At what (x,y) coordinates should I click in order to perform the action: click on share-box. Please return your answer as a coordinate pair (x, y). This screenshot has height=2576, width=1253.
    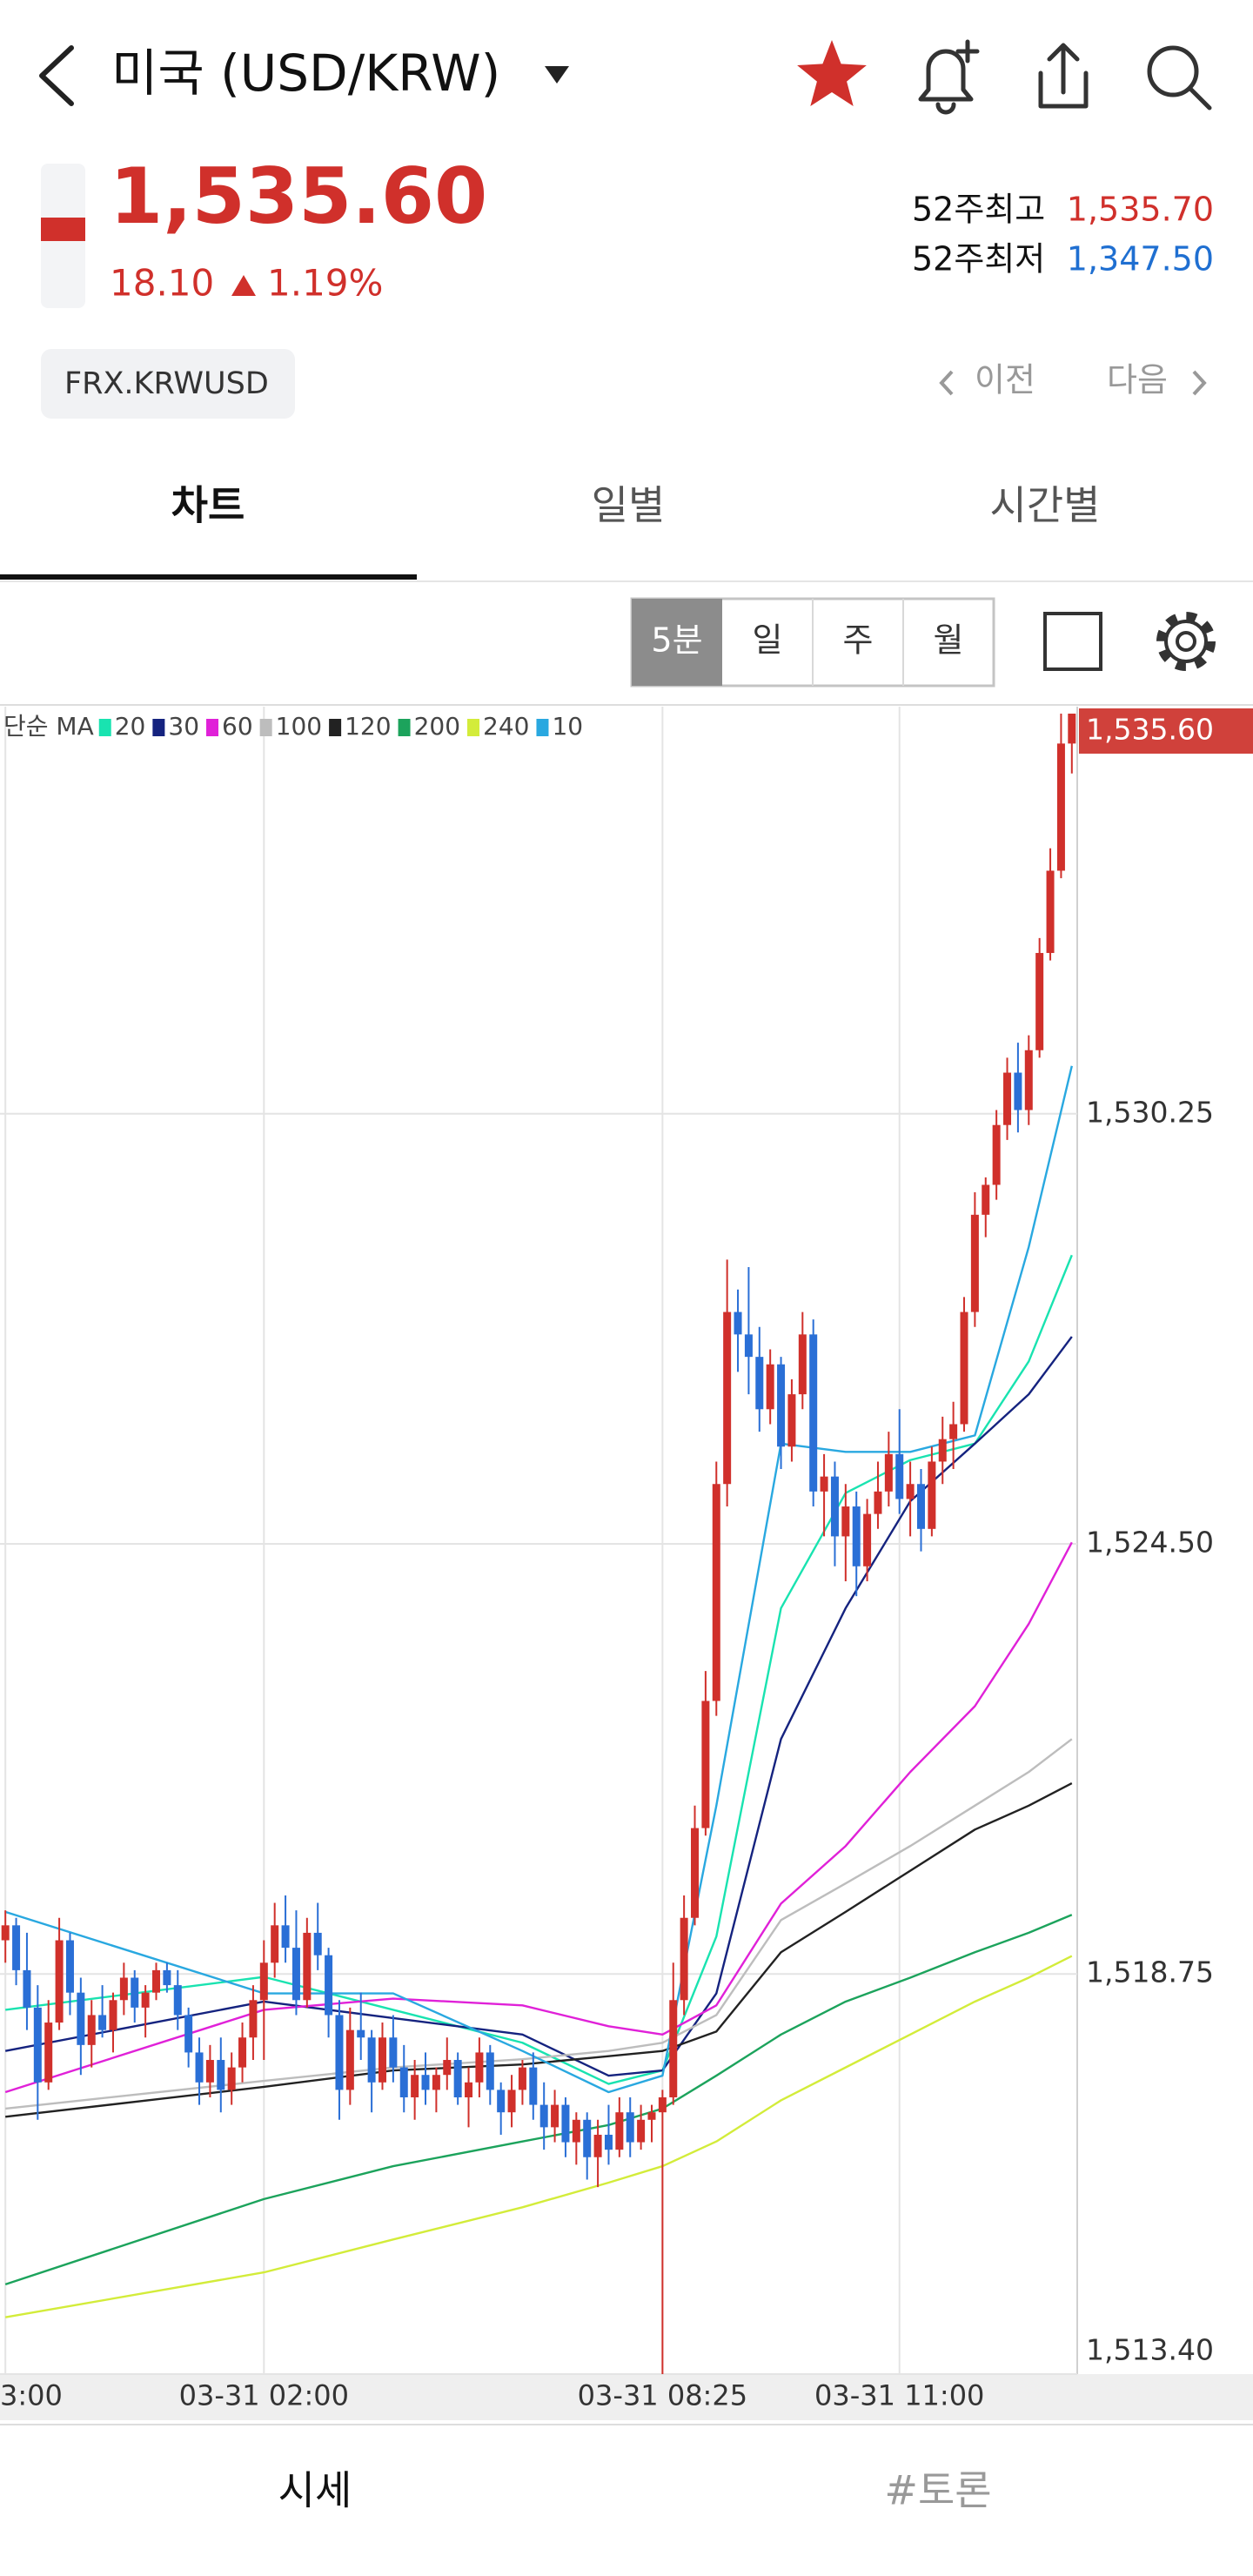
    Looking at the image, I should click on (1063, 89).